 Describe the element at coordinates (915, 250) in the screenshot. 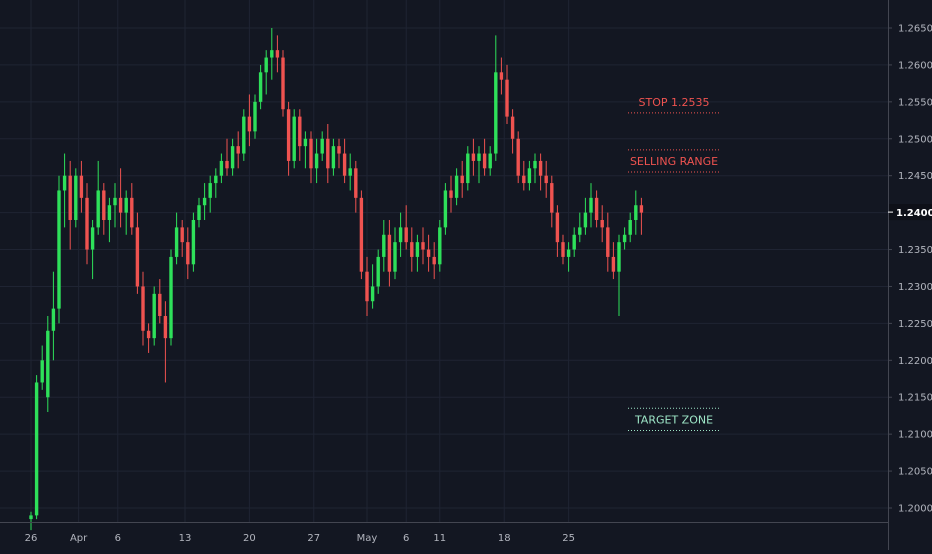

I see `price-tick-label: 1.23500` at that location.